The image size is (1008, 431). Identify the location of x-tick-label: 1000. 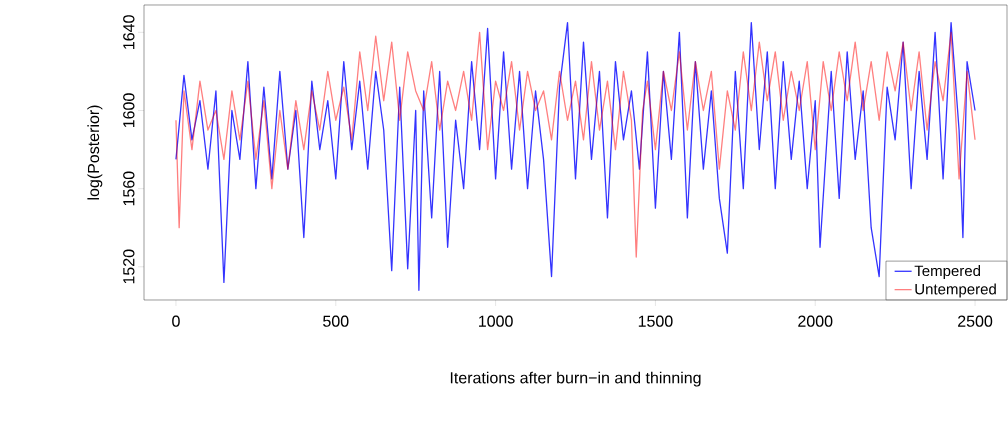
(496, 321).